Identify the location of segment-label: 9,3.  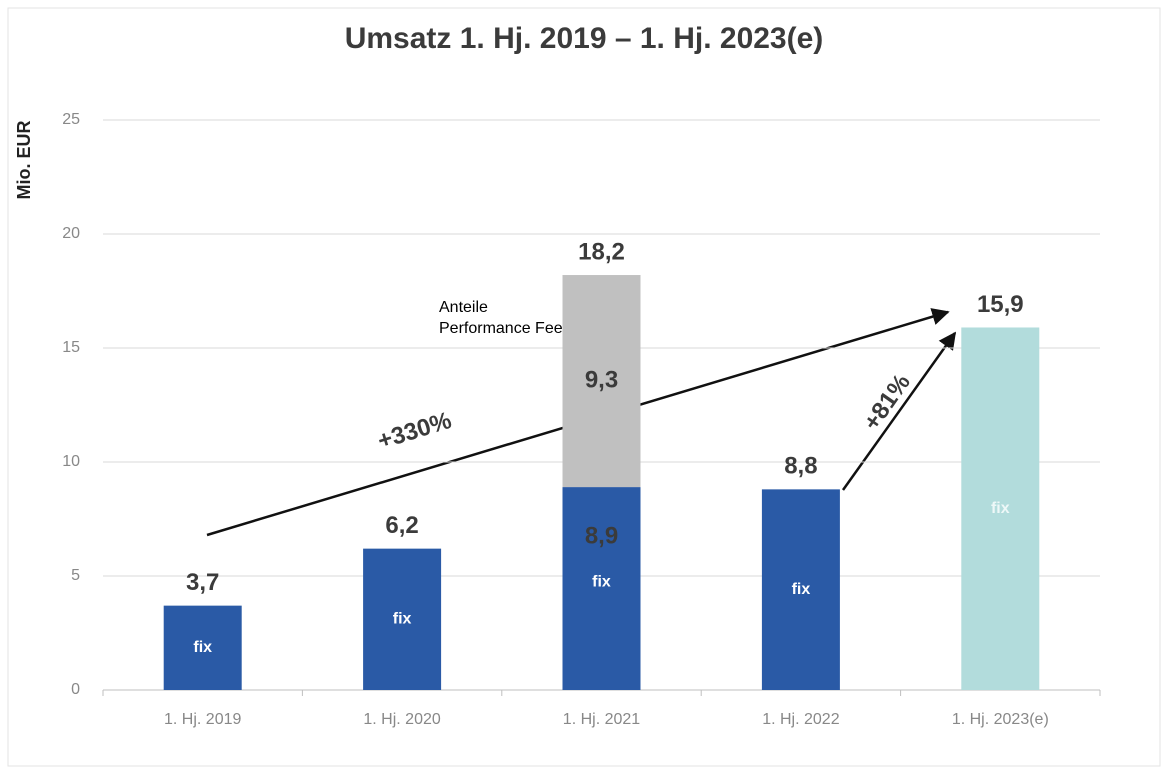
(601, 379).